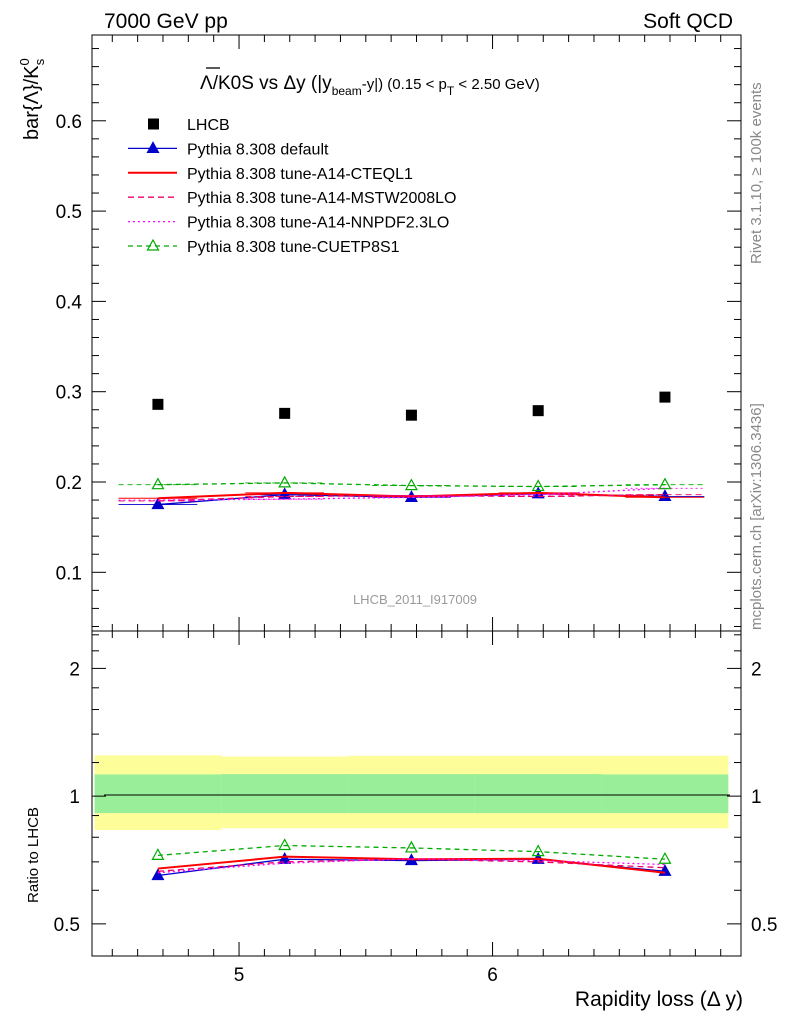  Describe the element at coordinates (39, 61) in the screenshot. I see `main-ylabel-sub: s` at that location.